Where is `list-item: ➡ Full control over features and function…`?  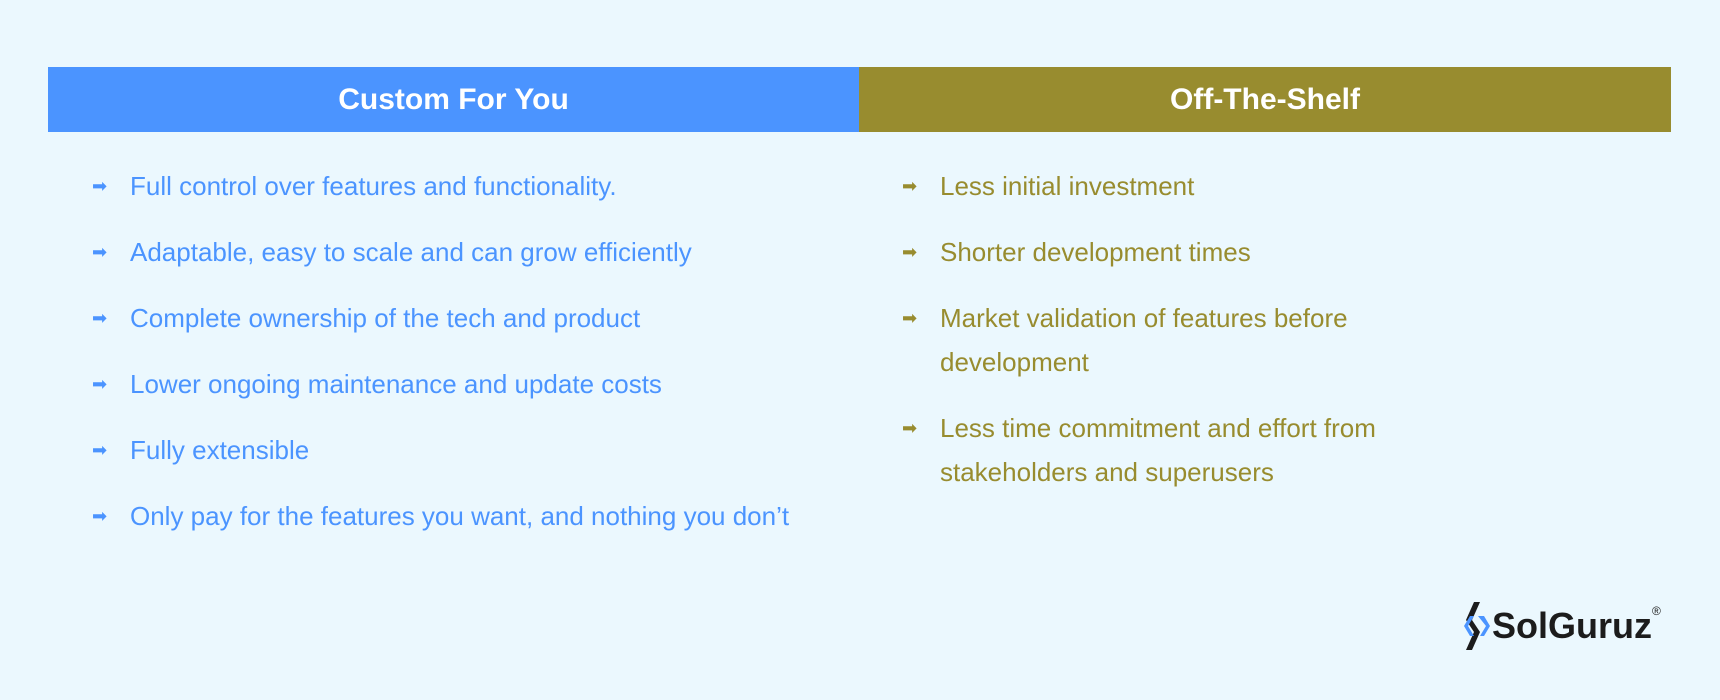 list-item: ➡ Full control over features and function… is located at coordinates (462, 186).